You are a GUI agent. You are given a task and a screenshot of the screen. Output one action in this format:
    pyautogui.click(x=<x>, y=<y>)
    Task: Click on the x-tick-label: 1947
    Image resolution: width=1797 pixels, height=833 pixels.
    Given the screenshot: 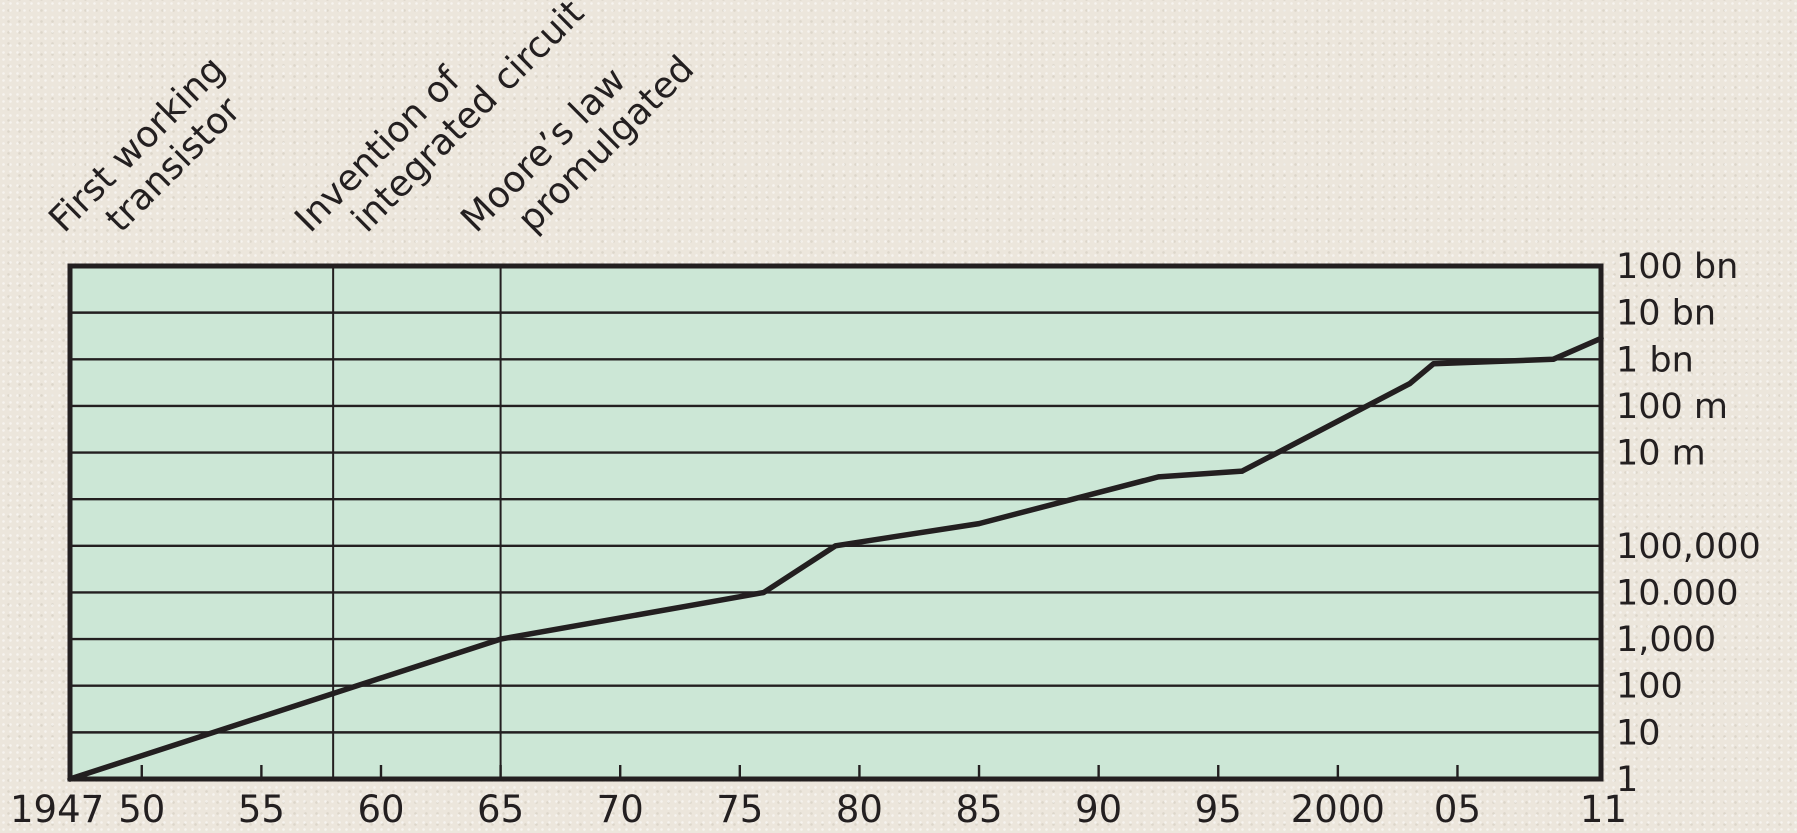 What is the action you would take?
    pyautogui.click(x=57, y=809)
    